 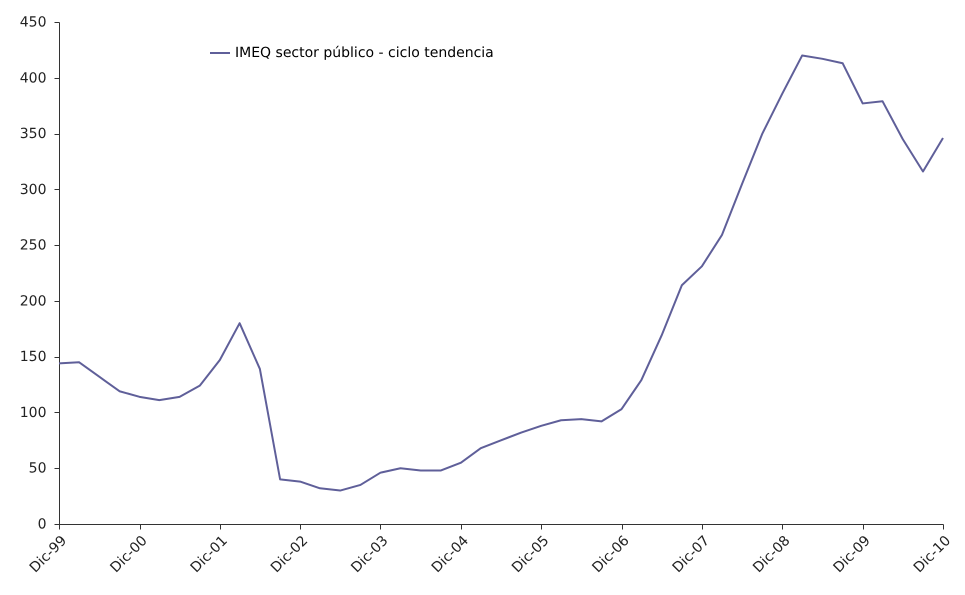 I want to click on y-tick-label: 450, so click(x=33, y=22).